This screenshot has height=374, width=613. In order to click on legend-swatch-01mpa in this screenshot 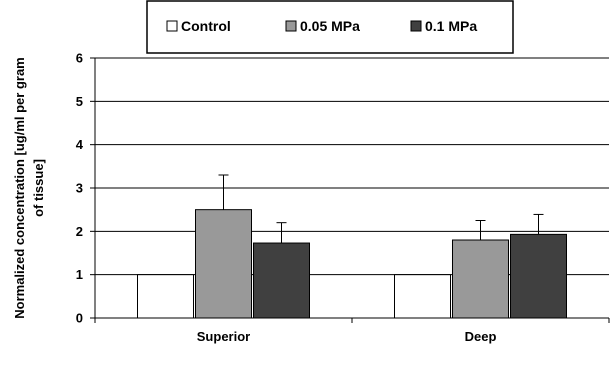, I will do `click(416, 26)`.